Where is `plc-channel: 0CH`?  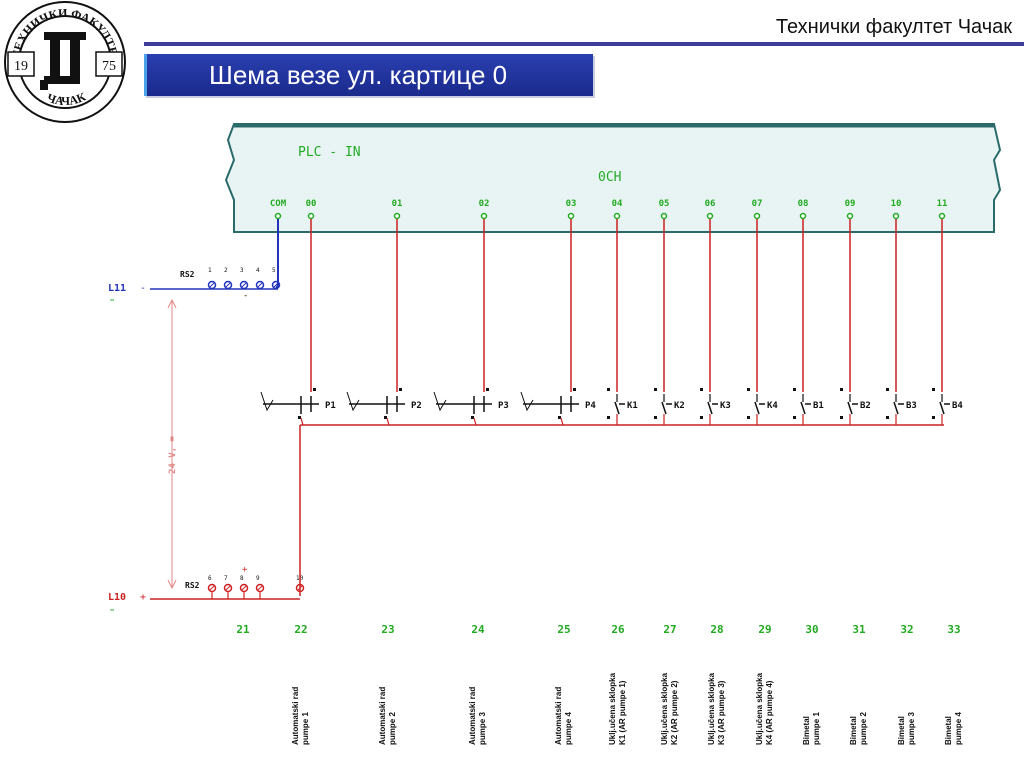 plc-channel: 0CH is located at coordinates (609, 177).